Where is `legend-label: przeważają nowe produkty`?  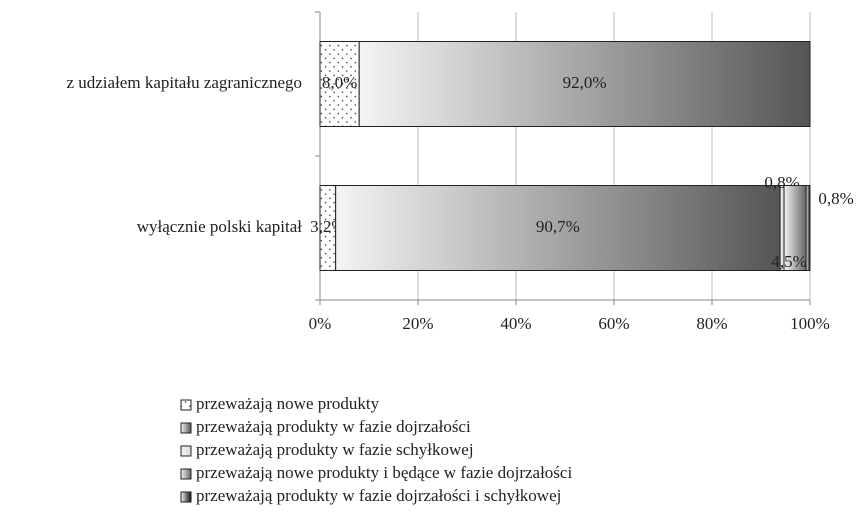
legend-label: przeważają nowe produkty is located at coordinates (288, 403).